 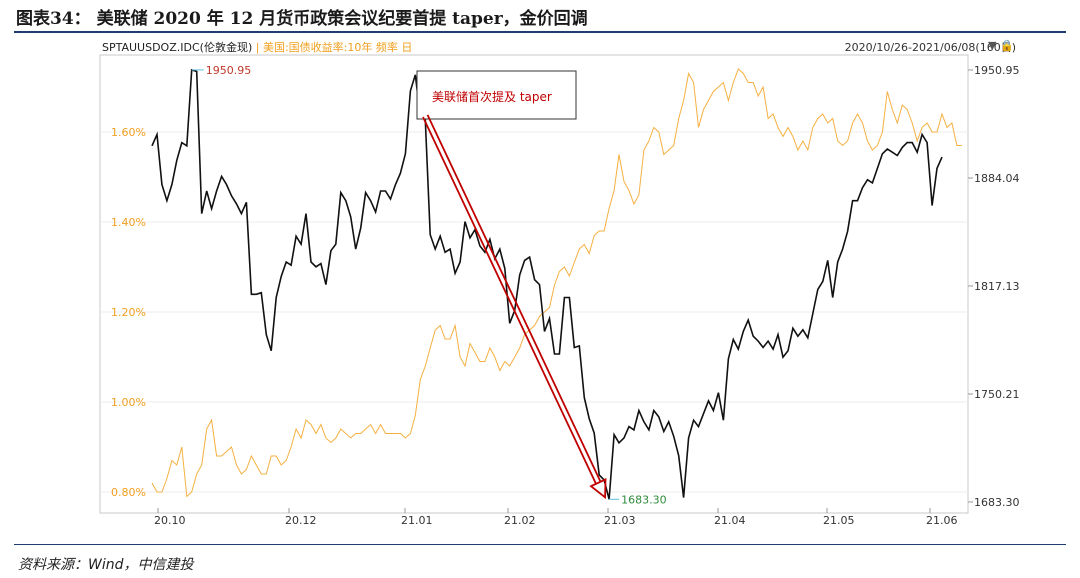 What do you see at coordinates (997, 178) in the screenshot?
I see `right-tick-label: 1884.04` at bounding box center [997, 178].